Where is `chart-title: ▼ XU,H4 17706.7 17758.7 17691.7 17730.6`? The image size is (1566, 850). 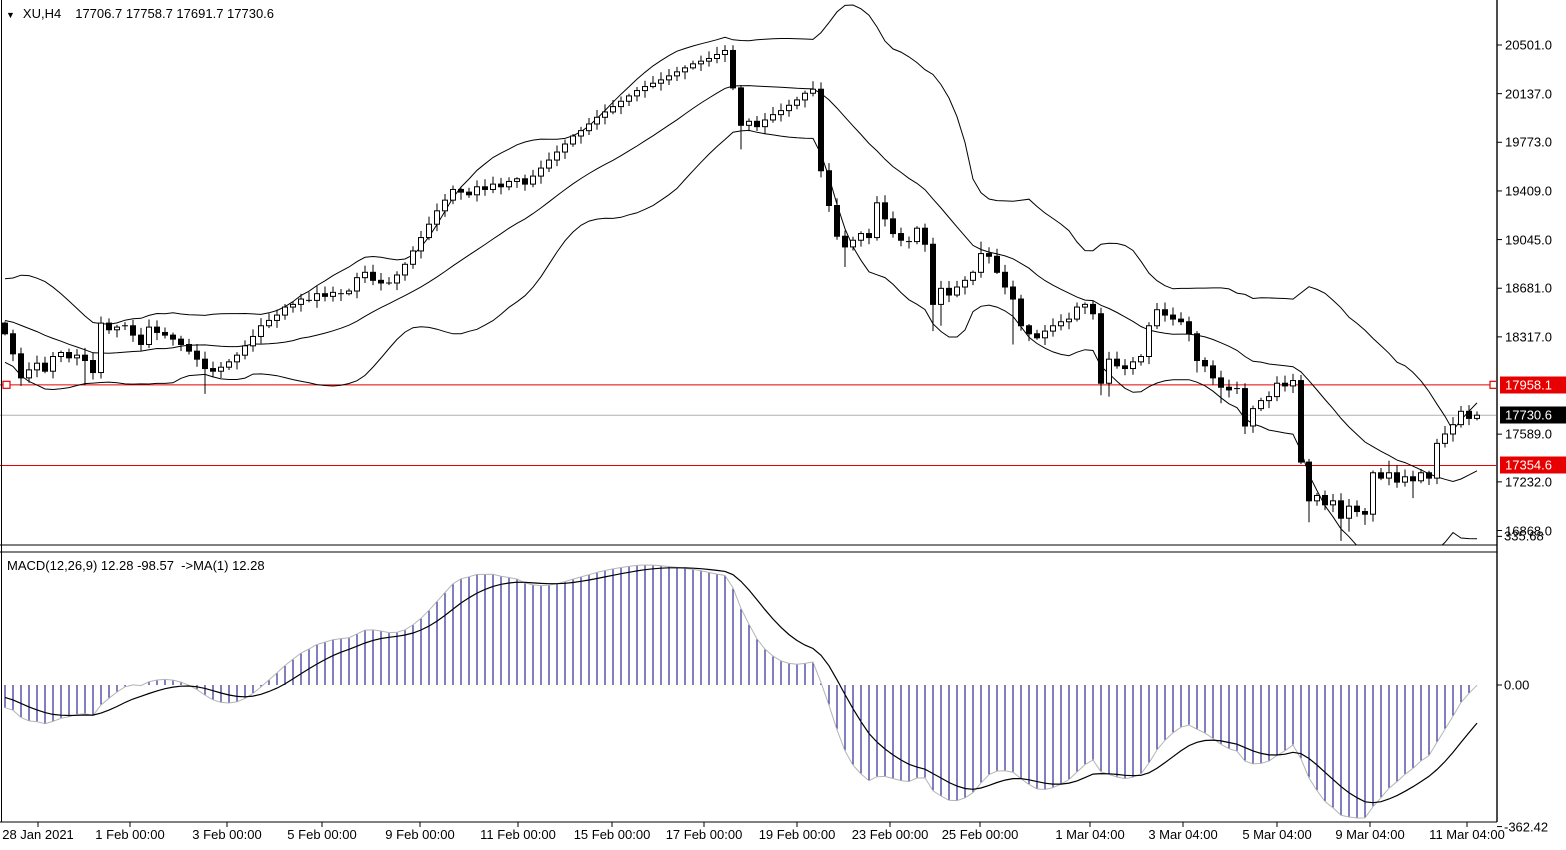
chart-title: ▼ XU,H4 17706.7 17758.7 17691.7 17730.6 is located at coordinates (140, 13).